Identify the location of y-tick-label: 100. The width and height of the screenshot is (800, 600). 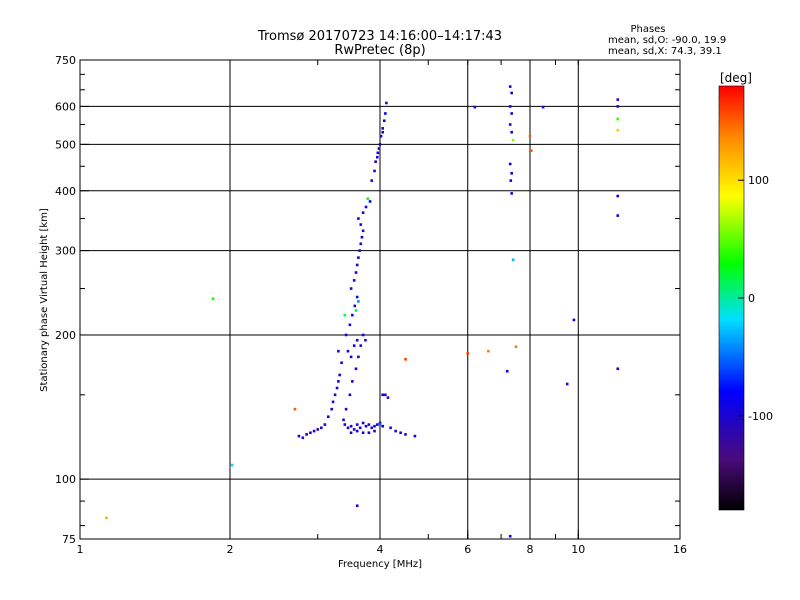
(65, 479).